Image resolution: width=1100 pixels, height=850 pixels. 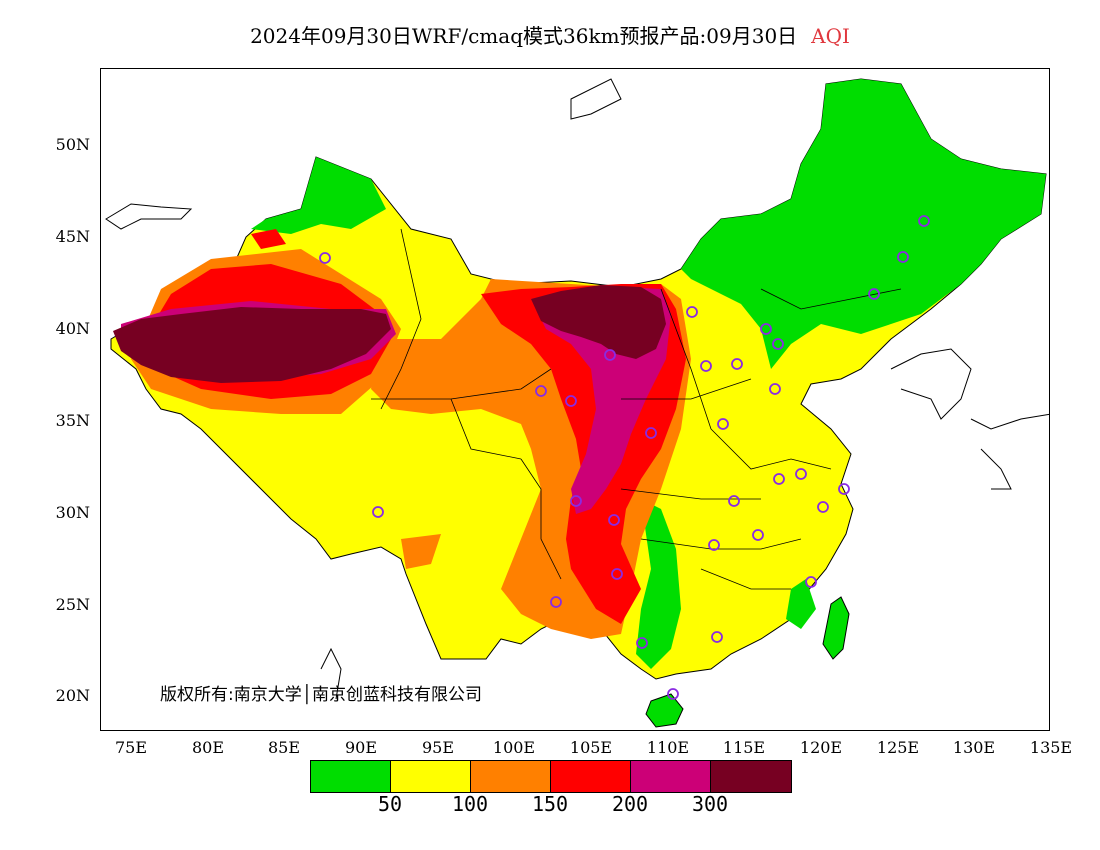 What do you see at coordinates (72, 236) in the screenshot?
I see `y-label-45n: 45N` at bounding box center [72, 236].